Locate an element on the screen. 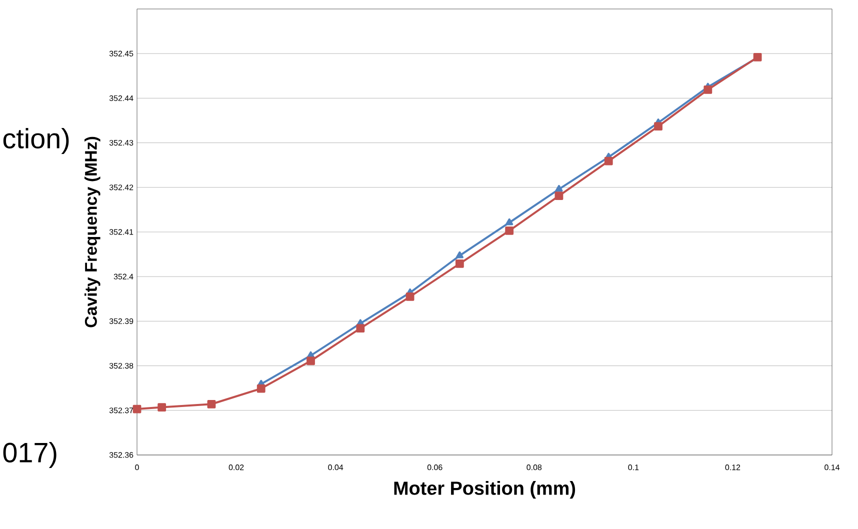 The height and width of the screenshot is (529, 858). text: ction) is located at coordinates (36, 141).